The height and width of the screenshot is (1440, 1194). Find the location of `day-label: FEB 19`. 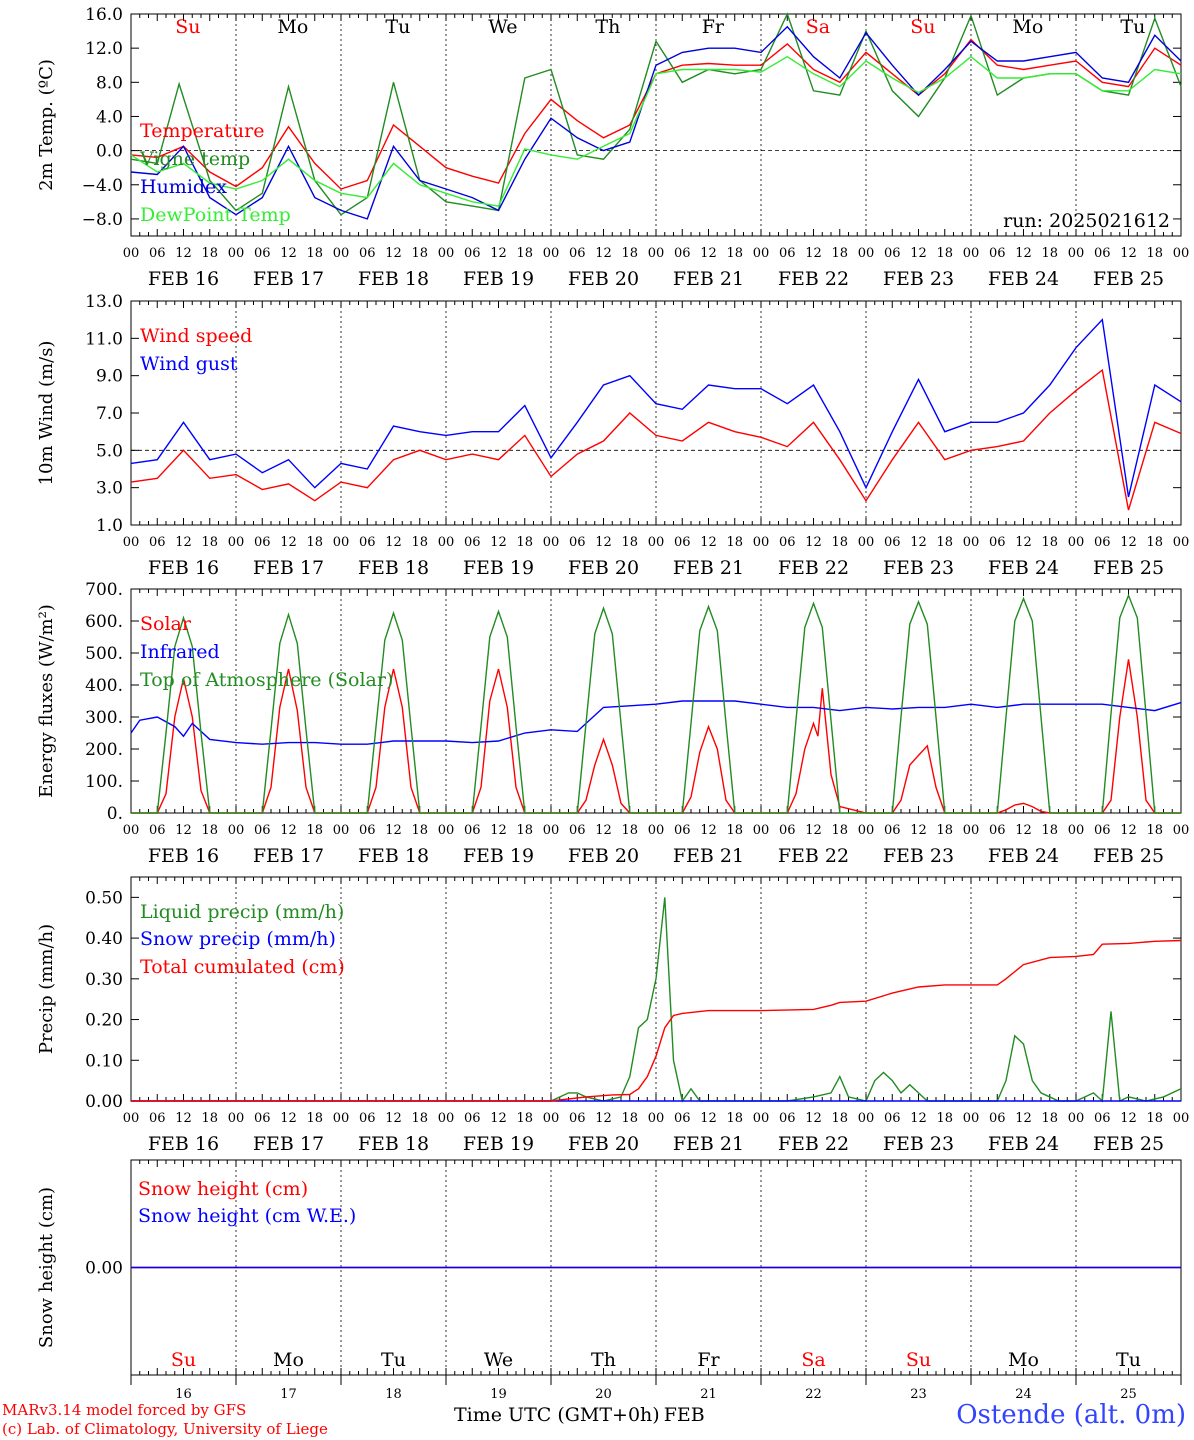

day-label: FEB 19 is located at coordinates (498, 1144).